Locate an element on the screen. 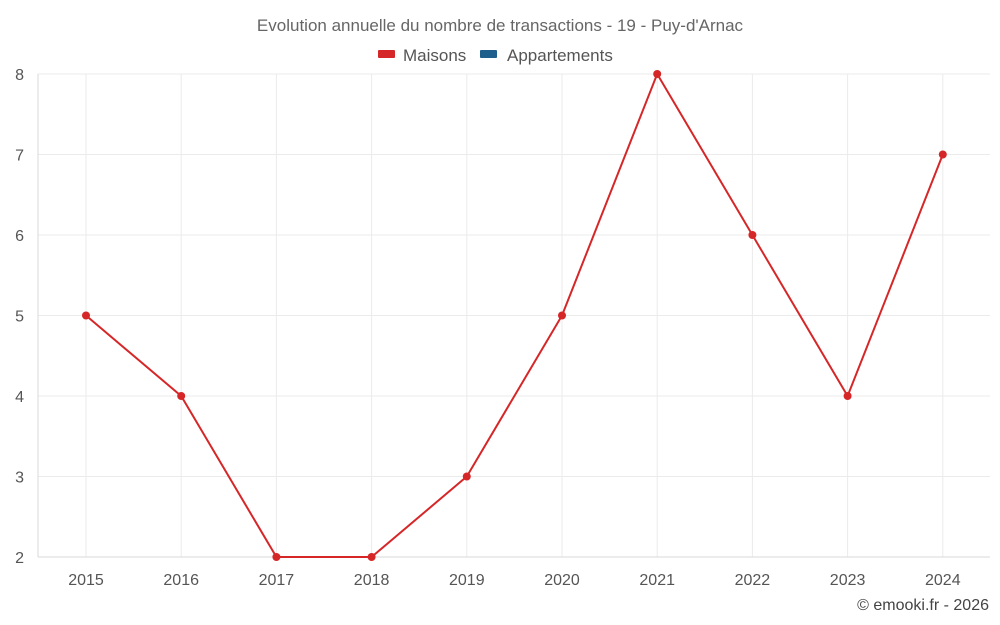  legend: Maisons Appartements is located at coordinates (495, 55).